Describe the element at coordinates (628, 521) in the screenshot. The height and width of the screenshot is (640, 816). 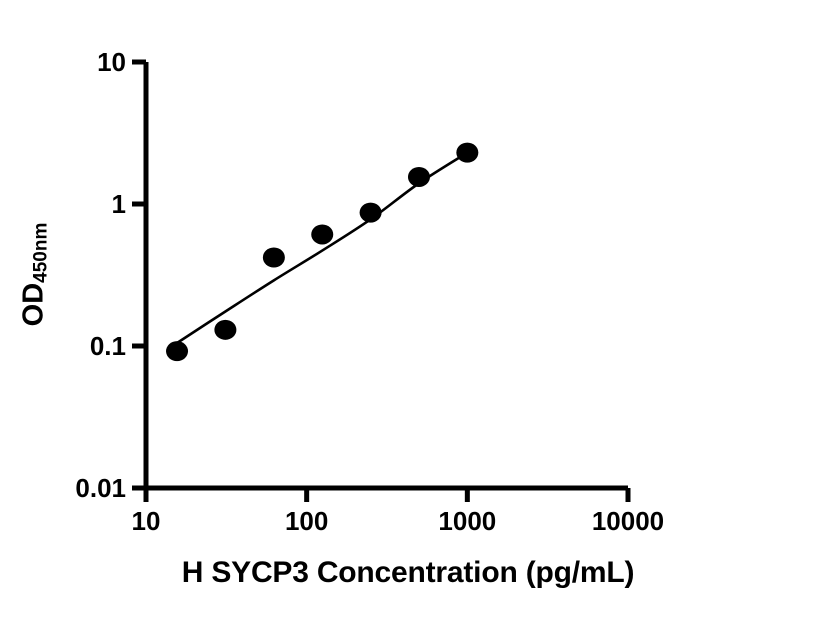
I see `x-tick-label-10000: 10000` at that location.